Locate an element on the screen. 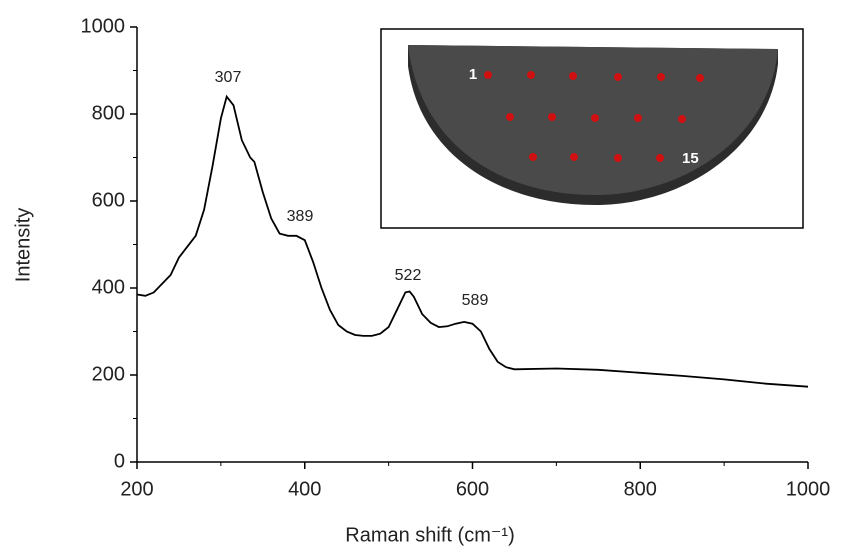  x-tick-label: 600 is located at coordinates (472, 489).